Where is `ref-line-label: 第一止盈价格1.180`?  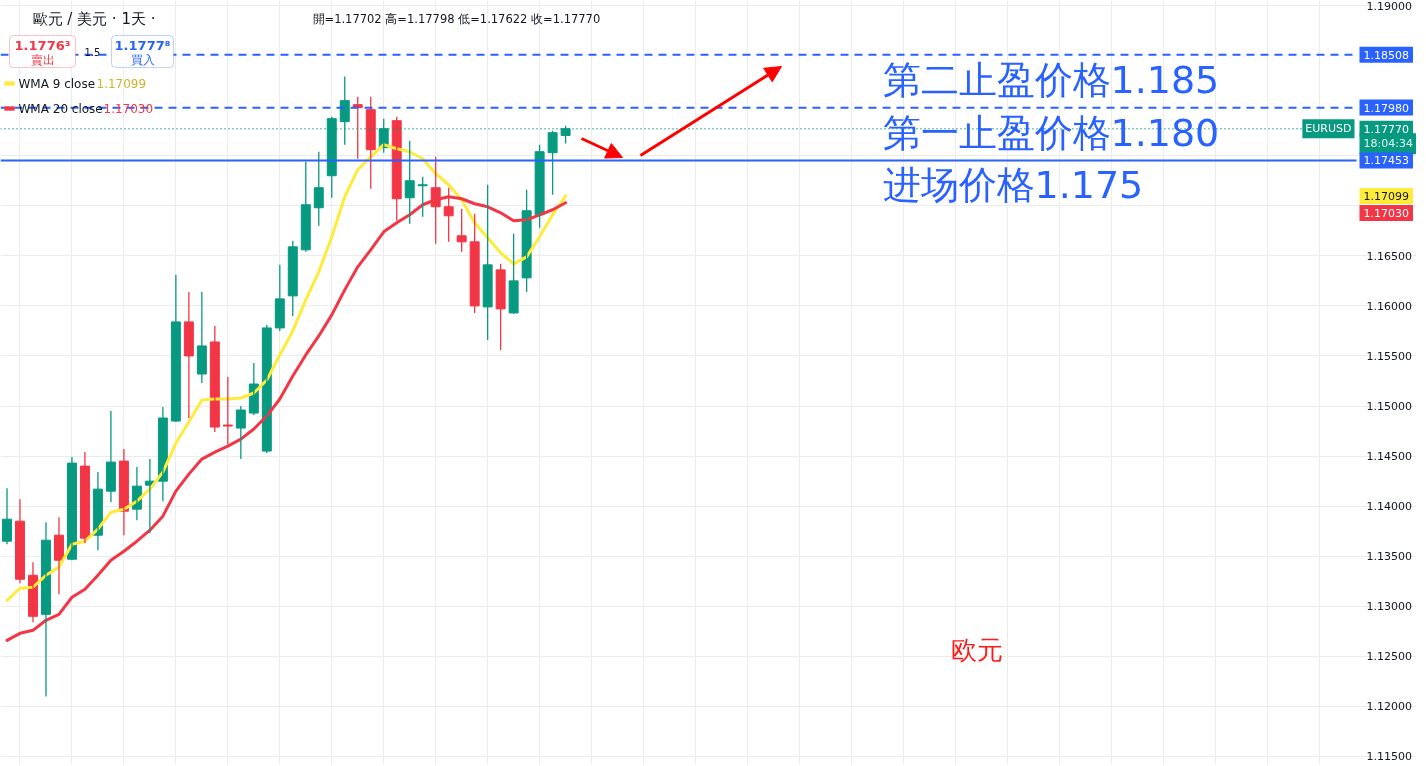
ref-line-label: 第一止盈价格1.180 is located at coordinates (1051, 132).